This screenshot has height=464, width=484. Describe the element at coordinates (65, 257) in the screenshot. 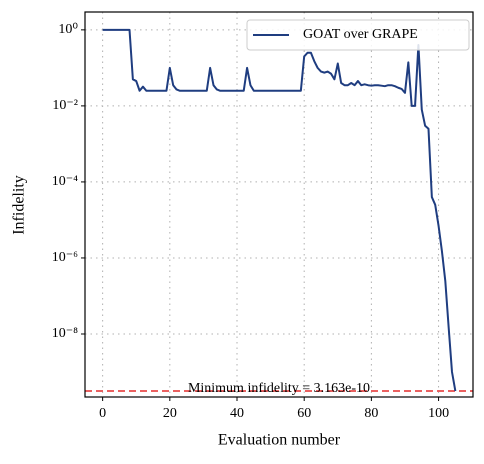

I see `y-tick-label: 10⁻⁶` at that location.